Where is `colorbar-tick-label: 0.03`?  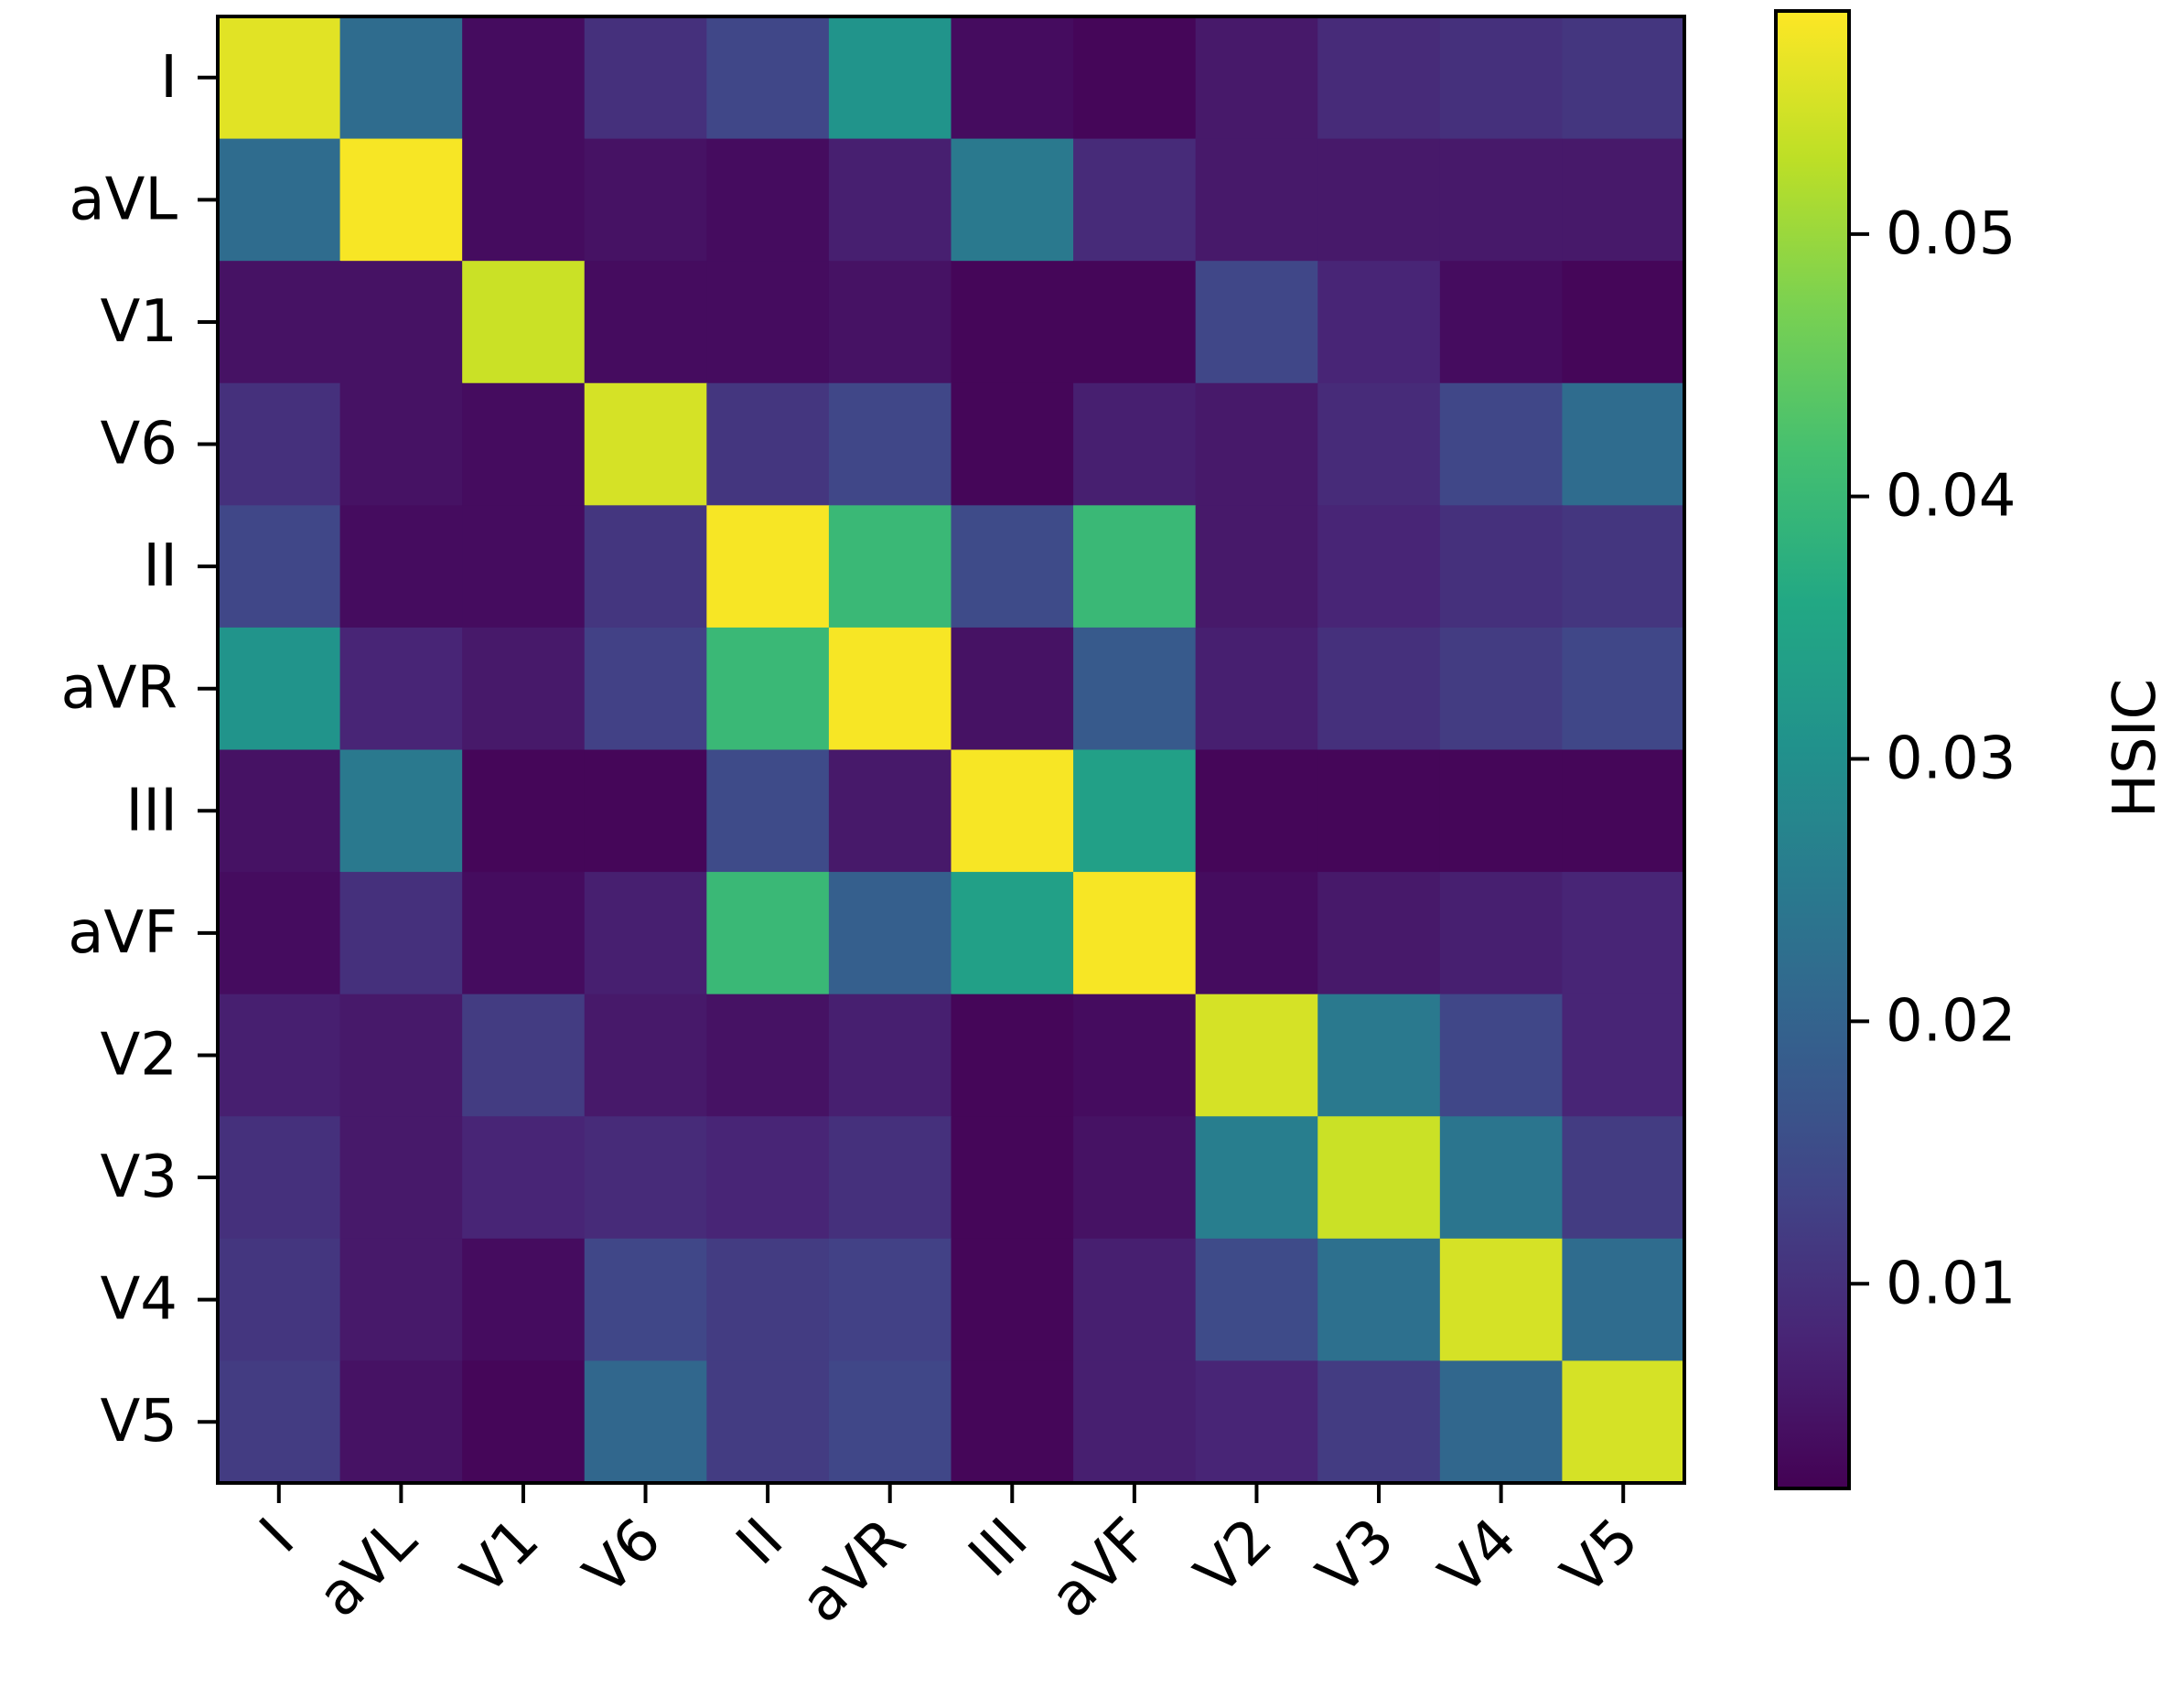 colorbar-tick-label: 0.03 is located at coordinates (1951, 759).